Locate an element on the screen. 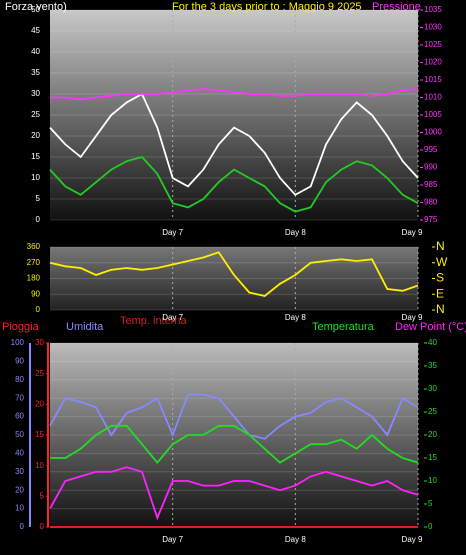 The width and height of the screenshot is (466, 555). tick-label: 980 is located at coordinates (431, 202).